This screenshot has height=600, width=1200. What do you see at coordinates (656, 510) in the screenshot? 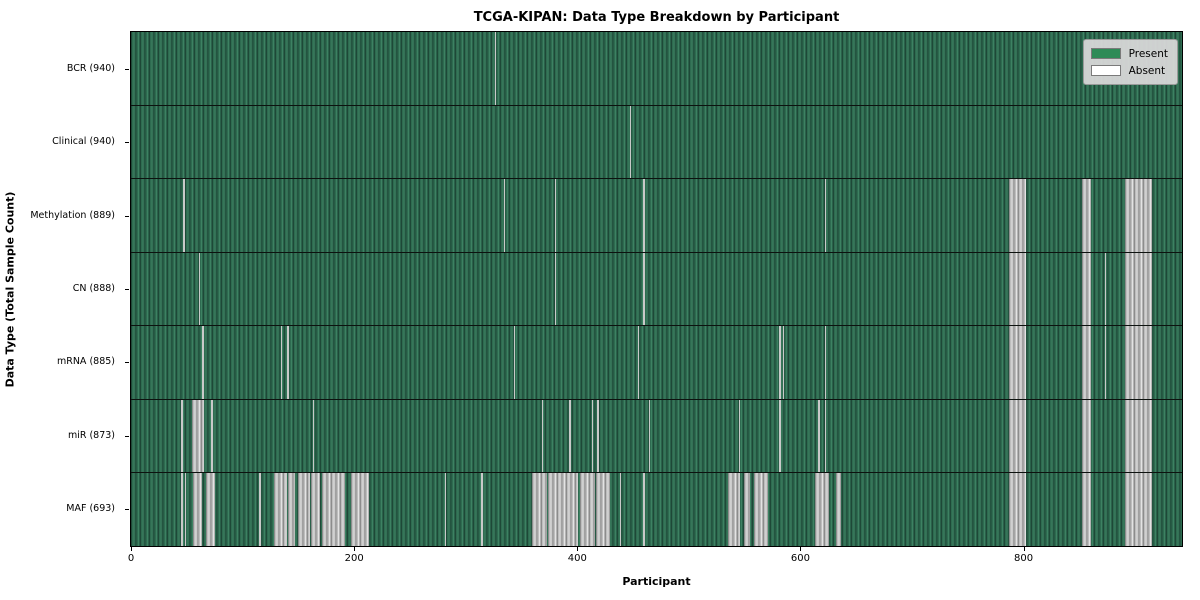
I see `heatmap-row-maf` at bounding box center [656, 510].